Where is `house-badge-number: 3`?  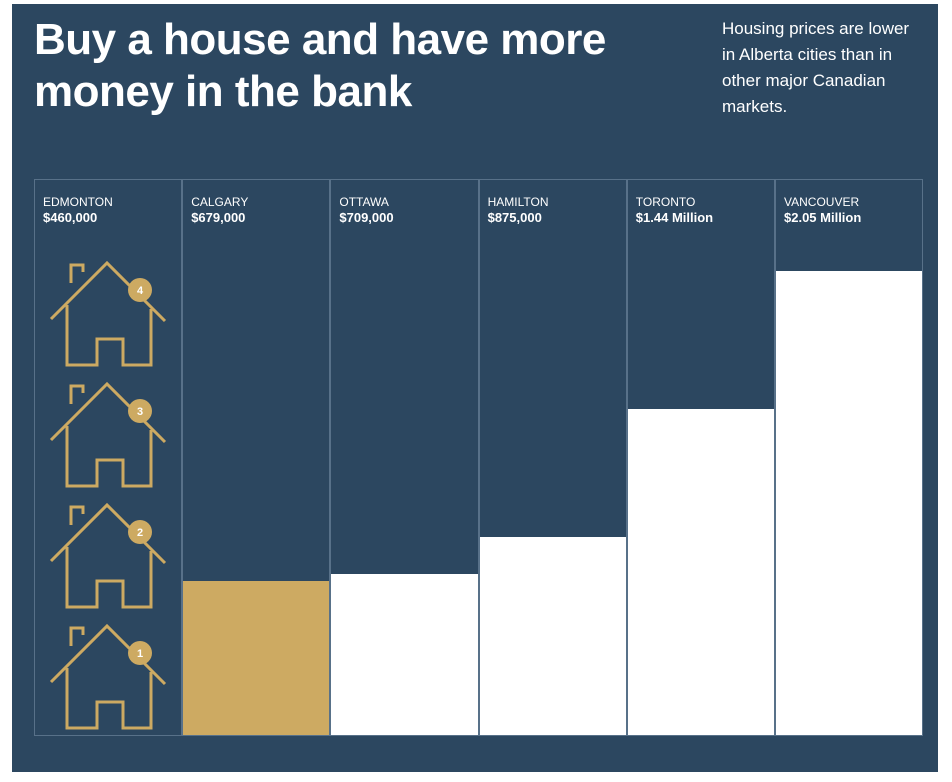
house-badge-number: 3 is located at coordinates (140, 412).